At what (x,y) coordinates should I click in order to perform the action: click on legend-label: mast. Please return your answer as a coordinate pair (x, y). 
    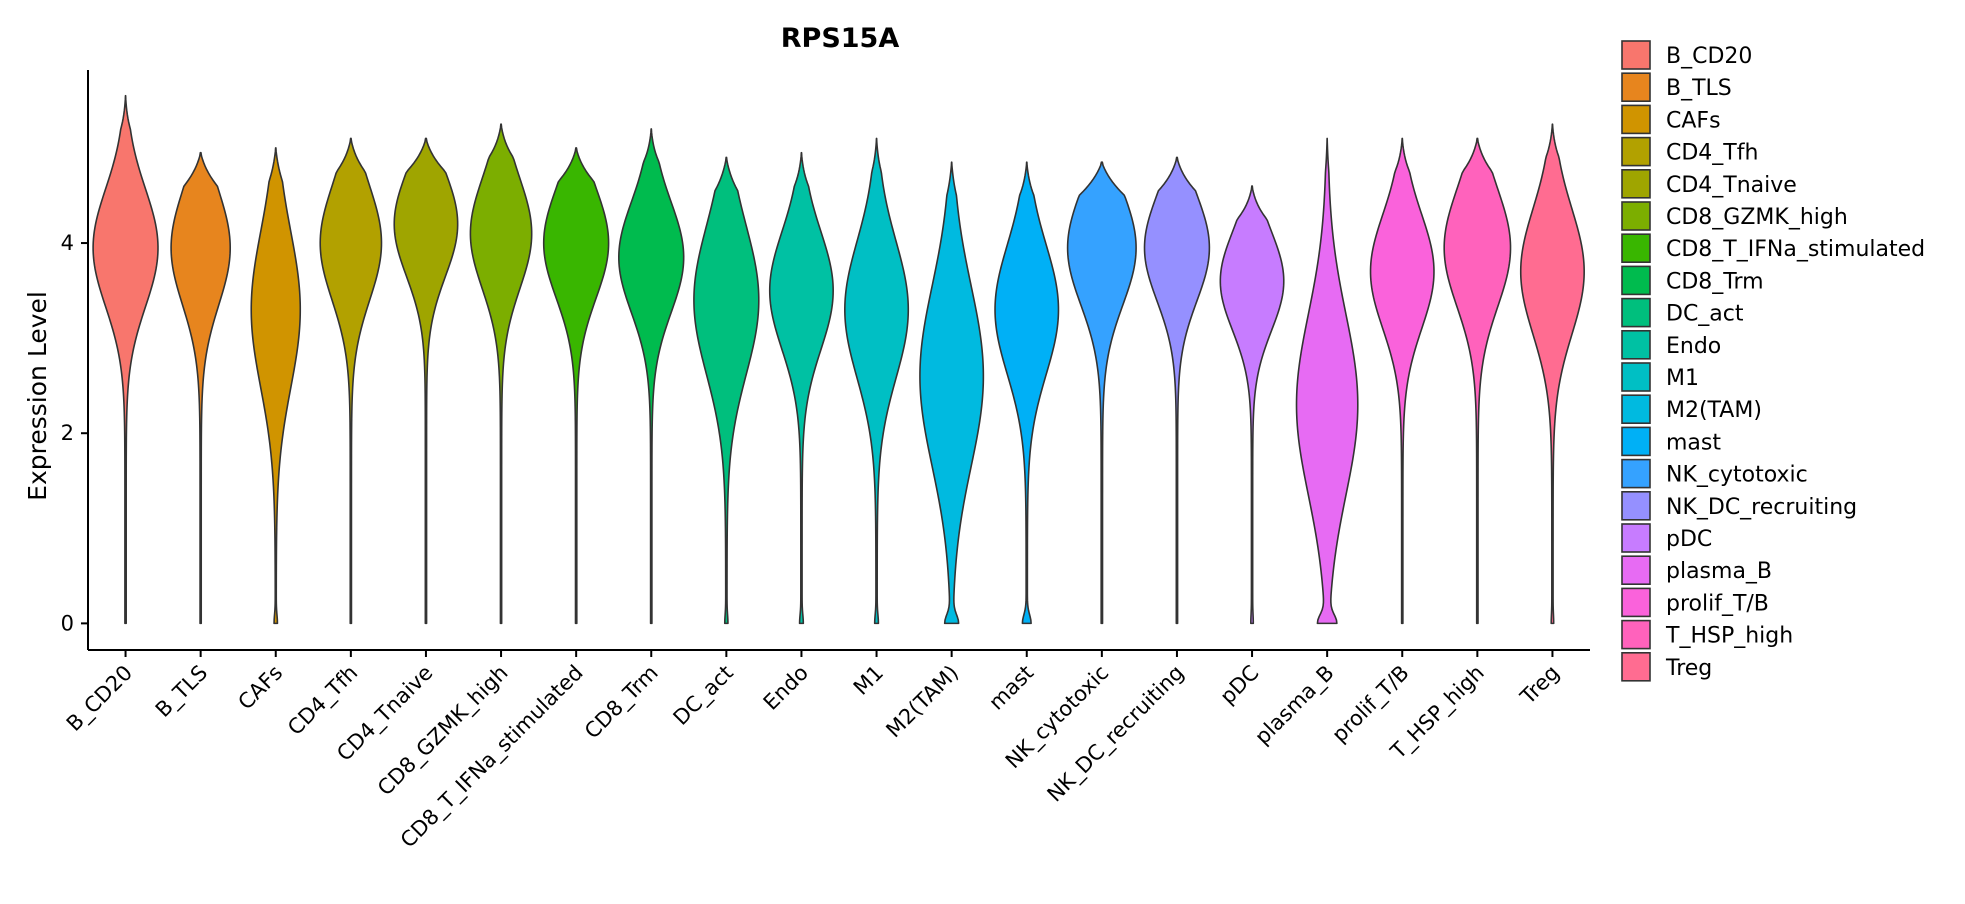
    Looking at the image, I should click on (1693, 442).